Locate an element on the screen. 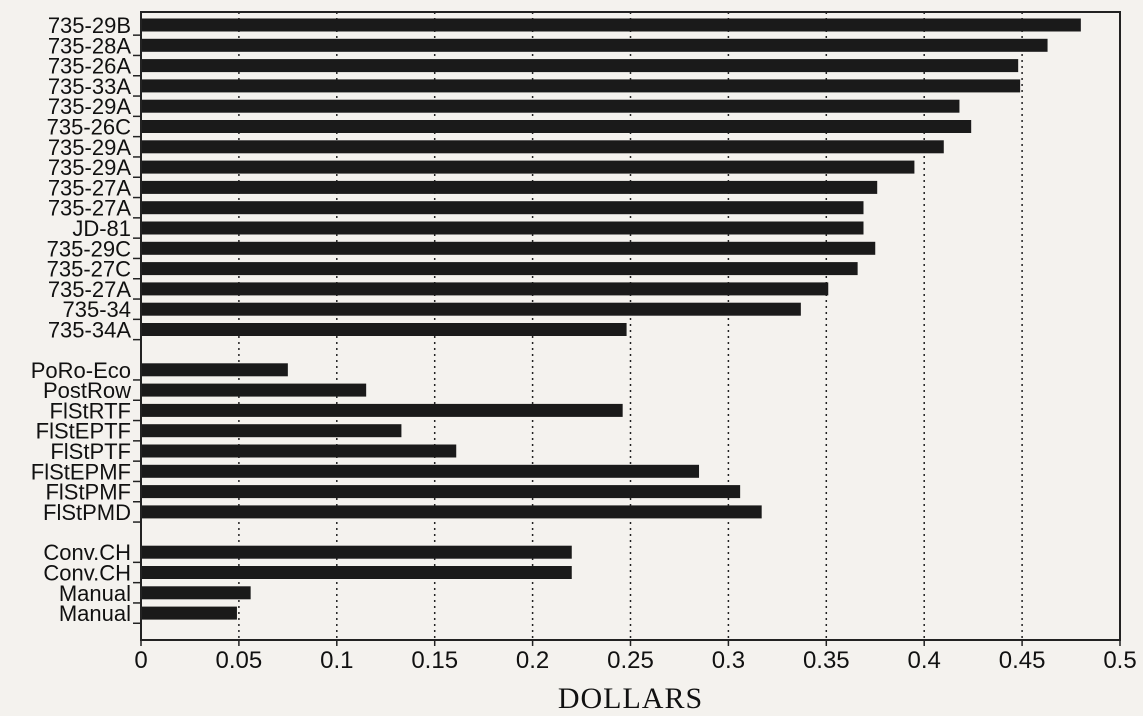 The image size is (1143, 716). category-label: 735-34A is located at coordinates (90, 330).